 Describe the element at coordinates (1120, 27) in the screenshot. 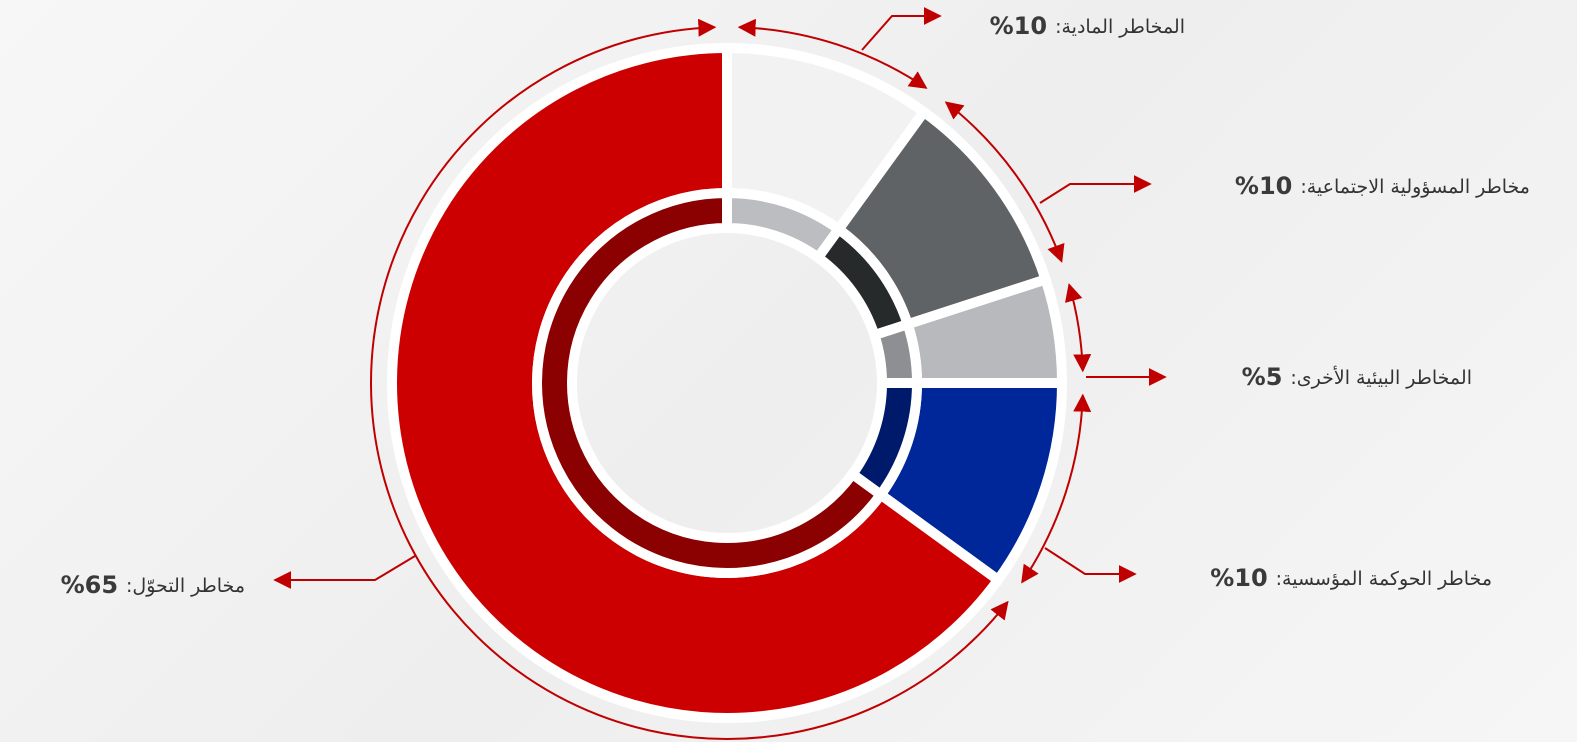

I see `slice-name: المخاطر المادية:` at that location.